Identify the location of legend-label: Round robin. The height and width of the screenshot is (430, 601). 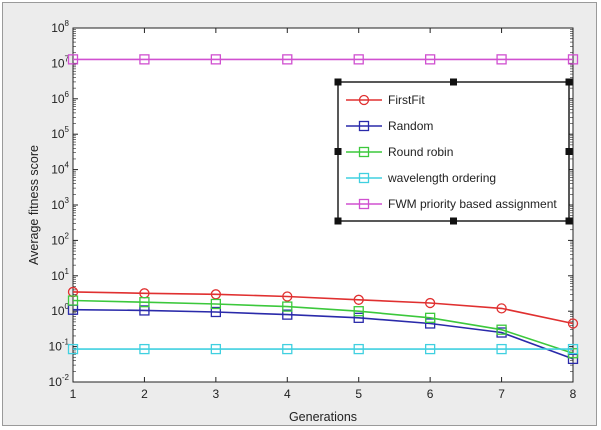
(420, 152).